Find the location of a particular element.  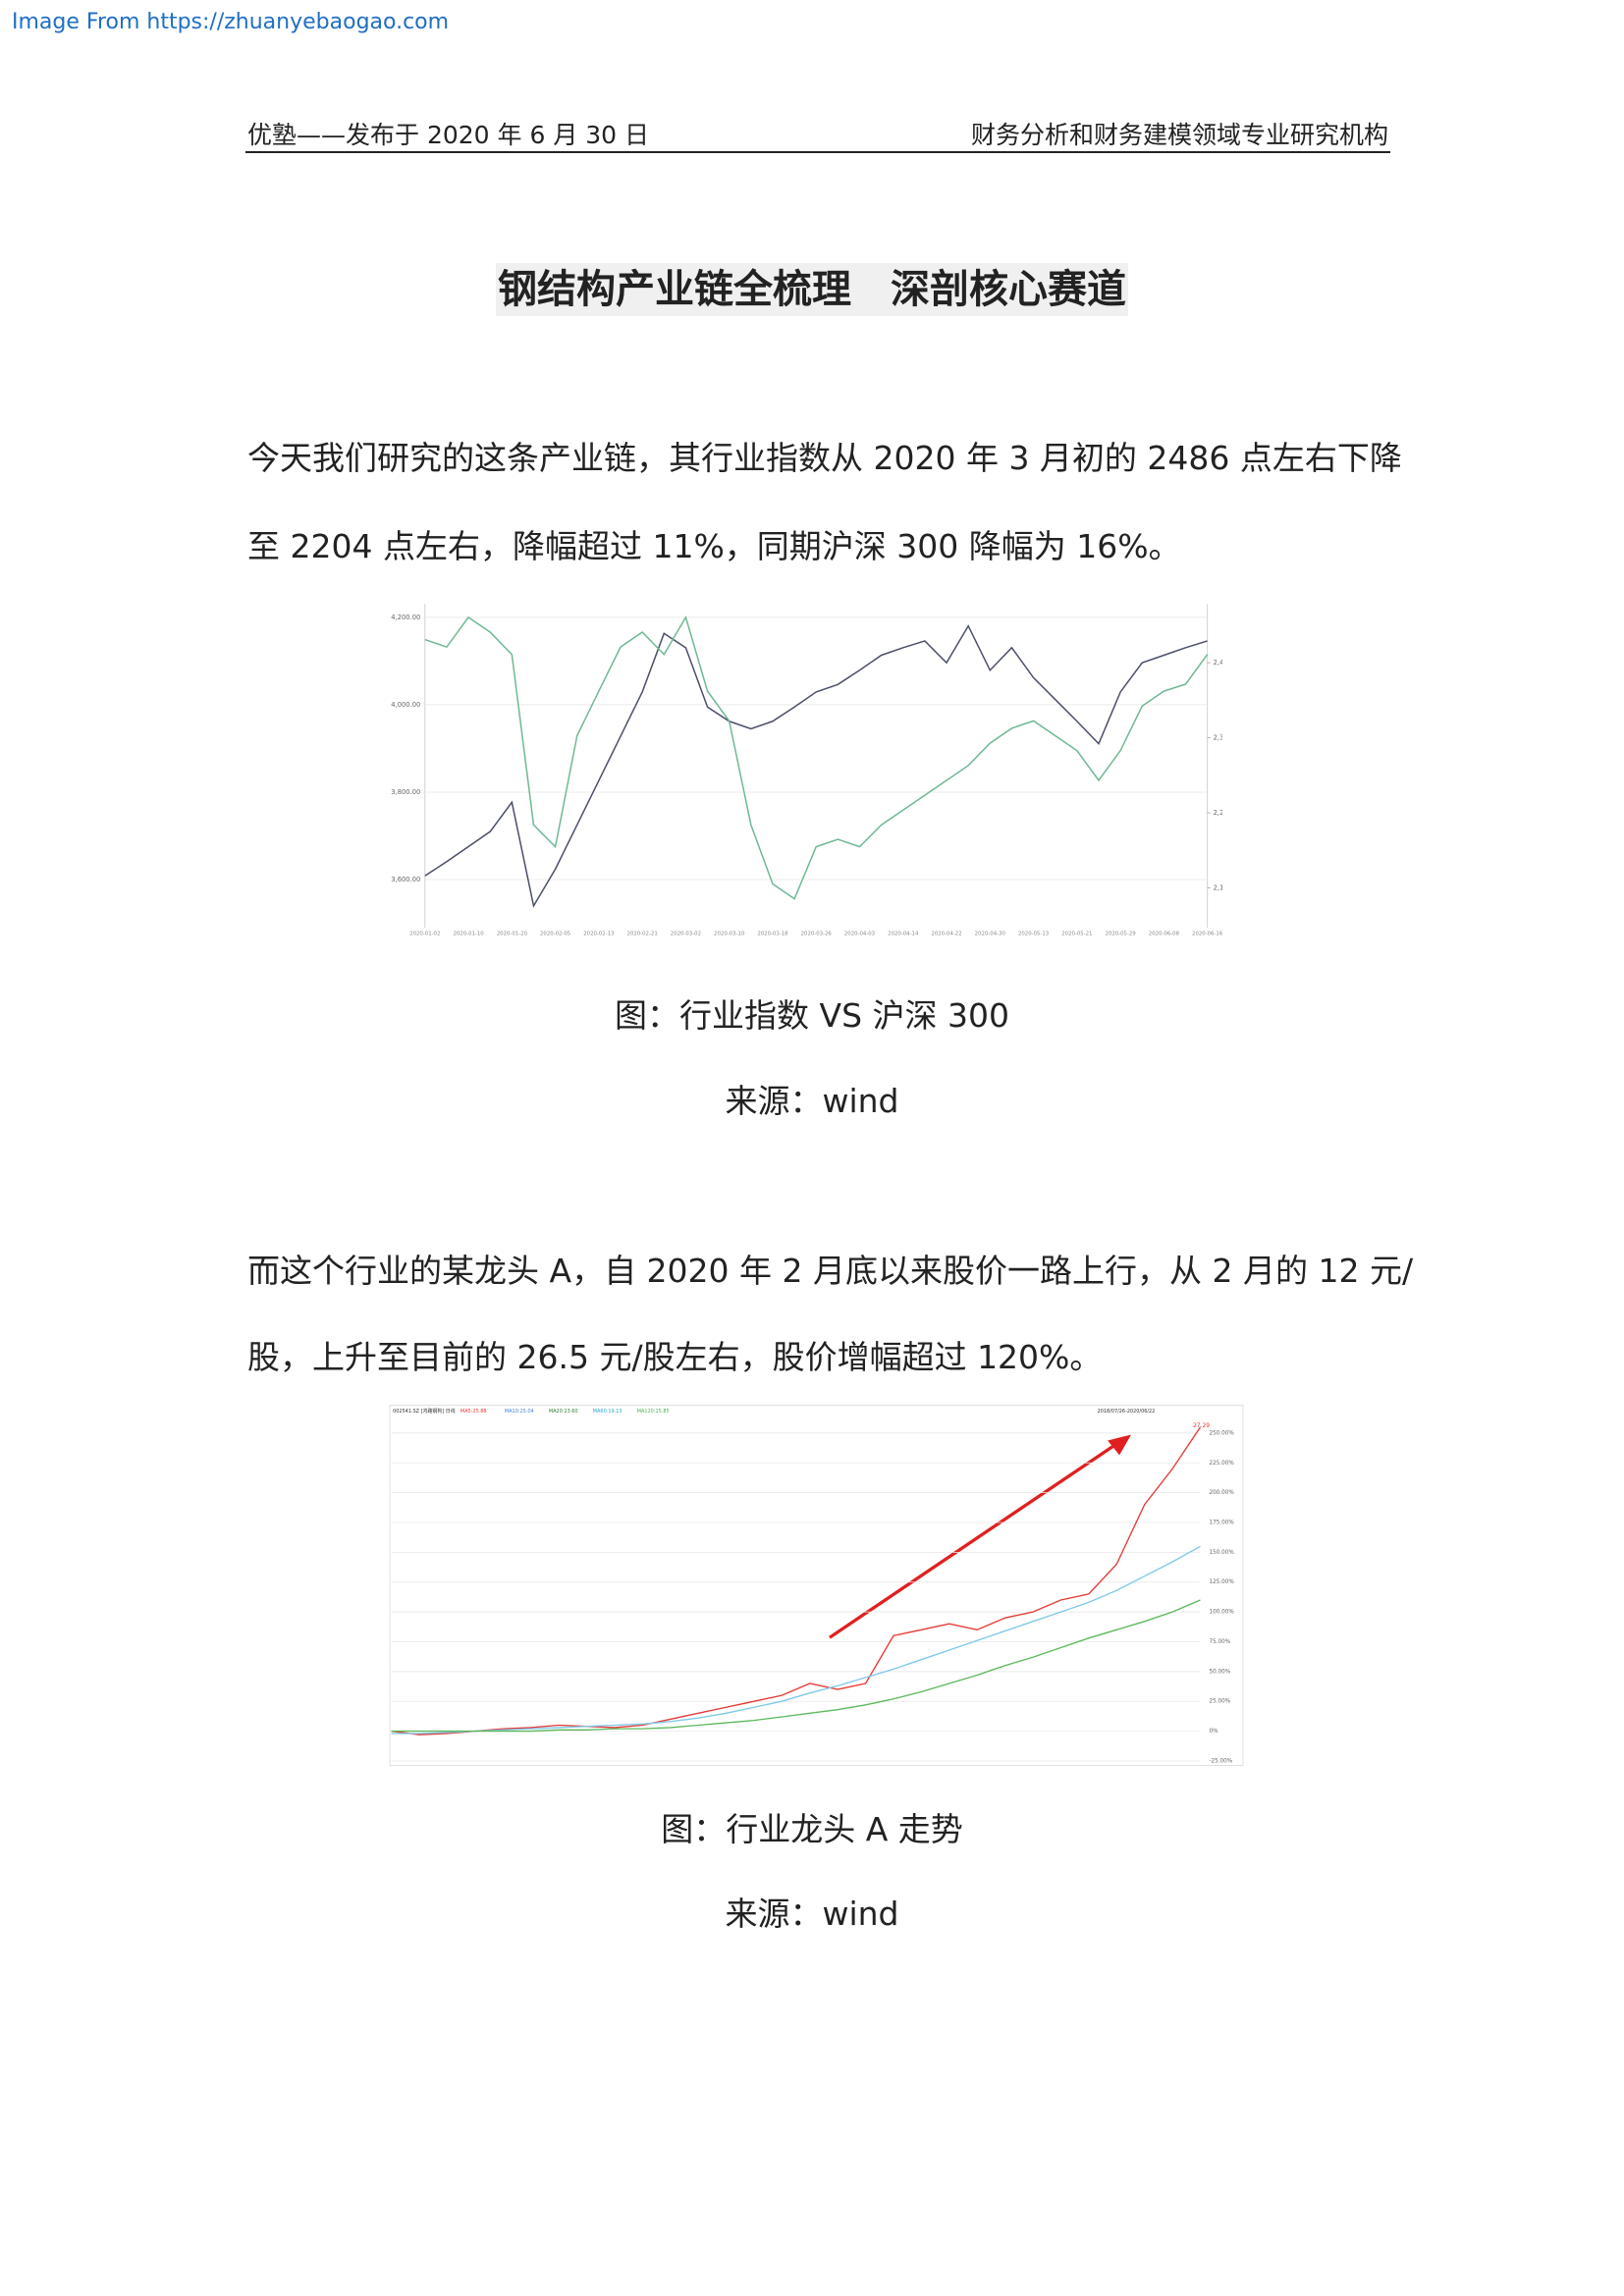

x-tick-label: 2020-05-29 is located at coordinates (1121, 934).